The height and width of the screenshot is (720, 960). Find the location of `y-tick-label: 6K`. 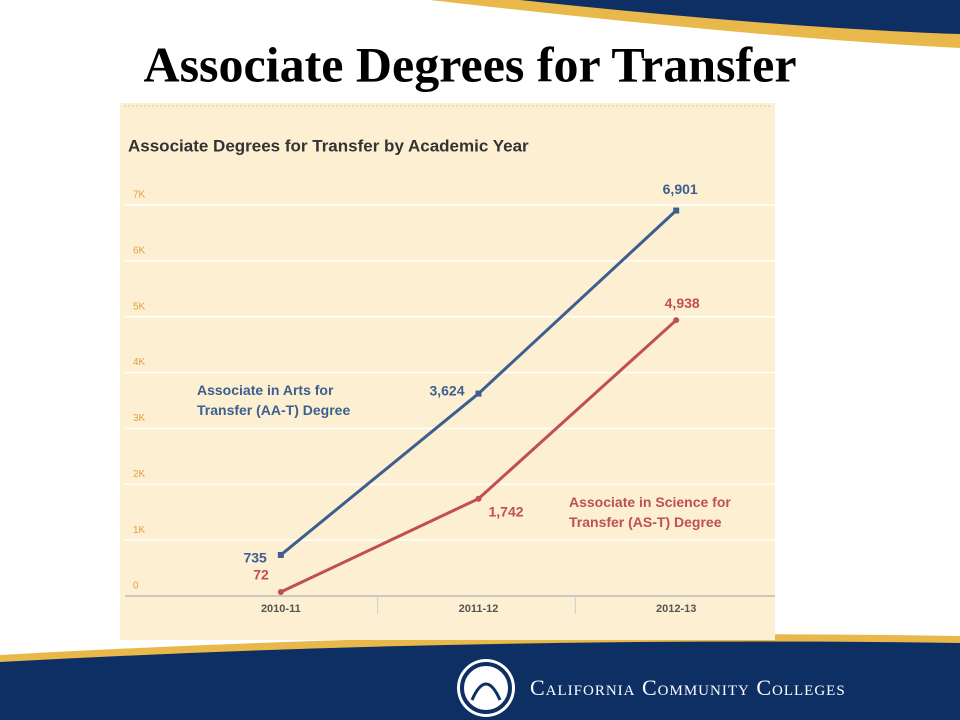

y-tick-label: 6K is located at coordinates (139, 250).